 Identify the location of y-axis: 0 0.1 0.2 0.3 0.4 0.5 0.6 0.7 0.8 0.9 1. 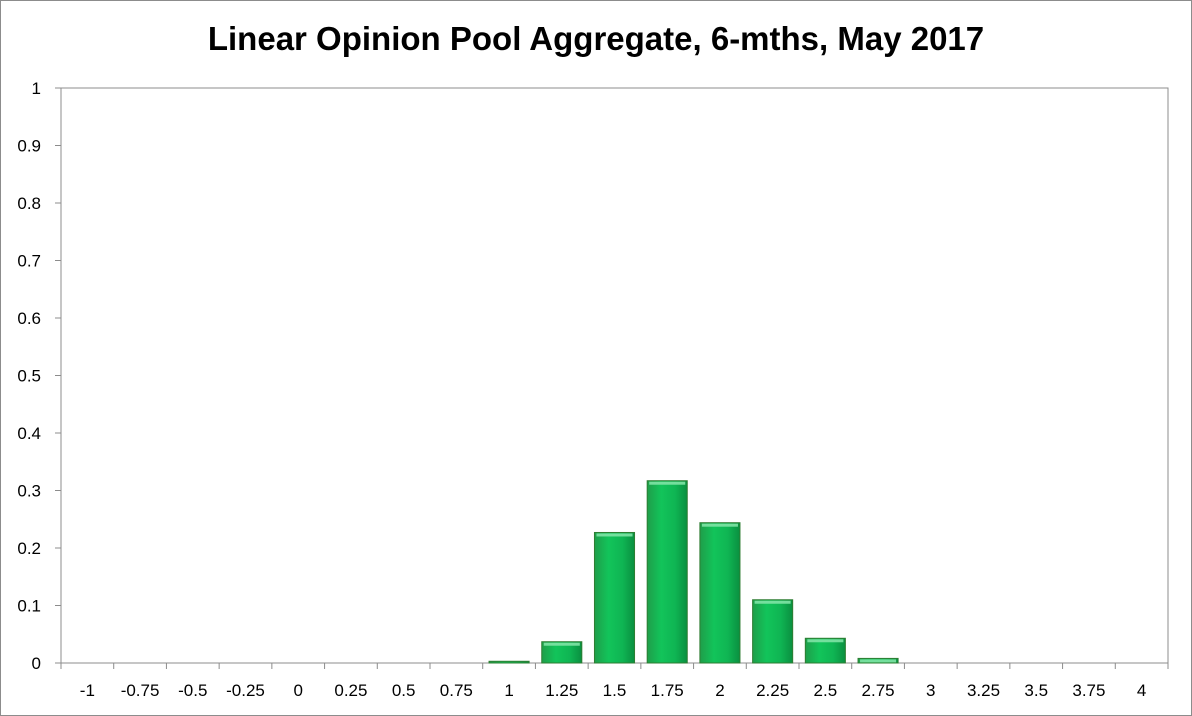
(39, 376).